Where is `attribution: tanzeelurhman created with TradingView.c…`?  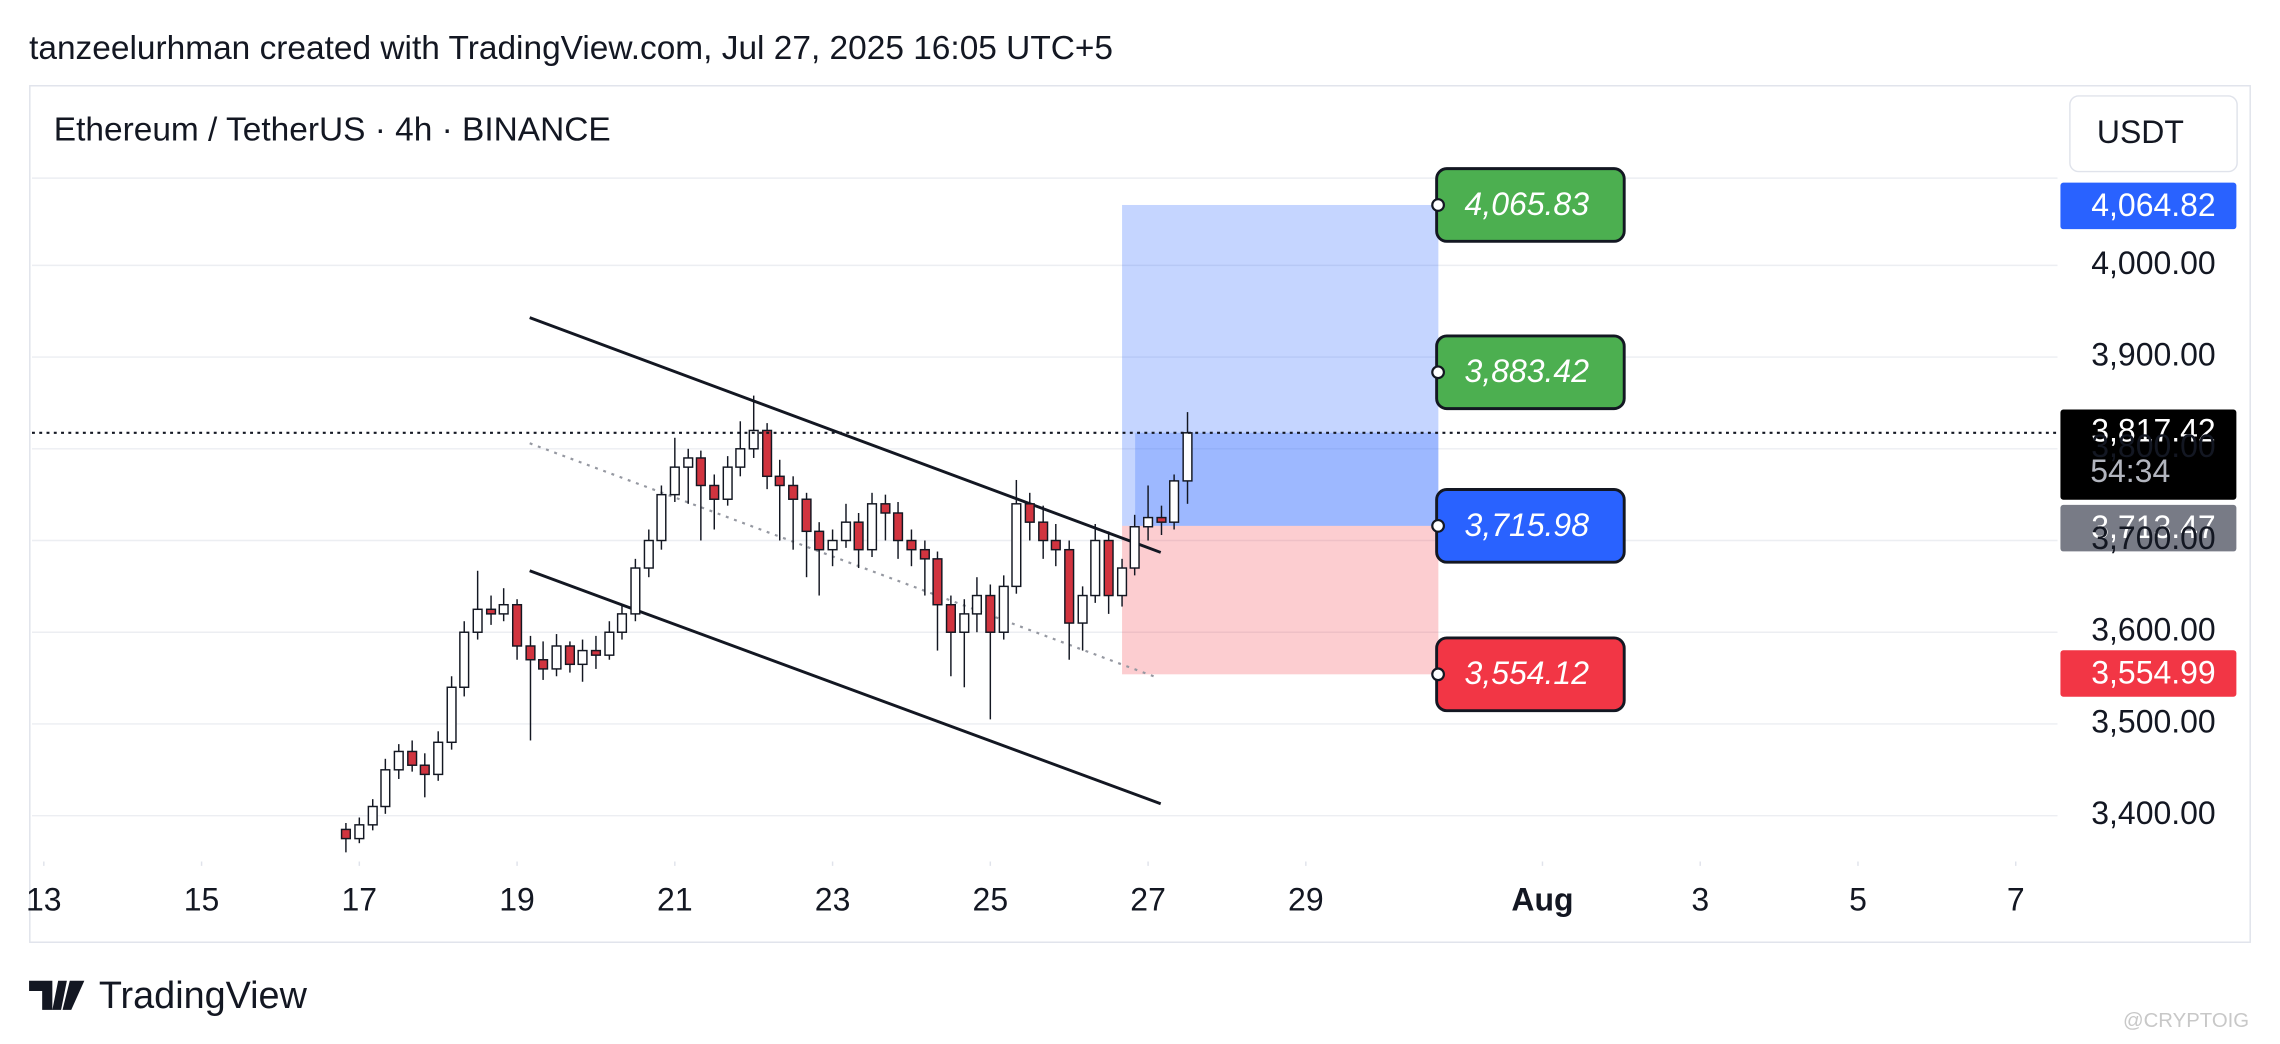
attribution: tanzeelurhman created with TradingView.c… is located at coordinates (571, 48).